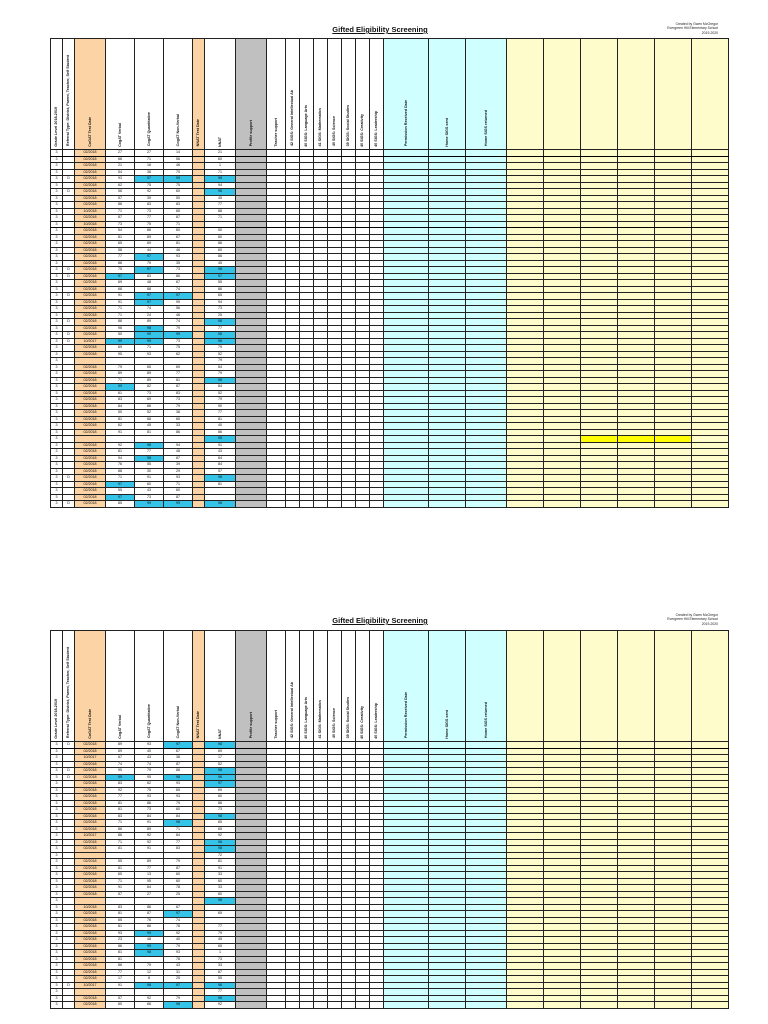 The width and height of the screenshot is (768, 1024). What do you see at coordinates (389, 979) in the screenshot?
I see `table-row: 3 02/2018 17 8 25 55` at bounding box center [389, 979].